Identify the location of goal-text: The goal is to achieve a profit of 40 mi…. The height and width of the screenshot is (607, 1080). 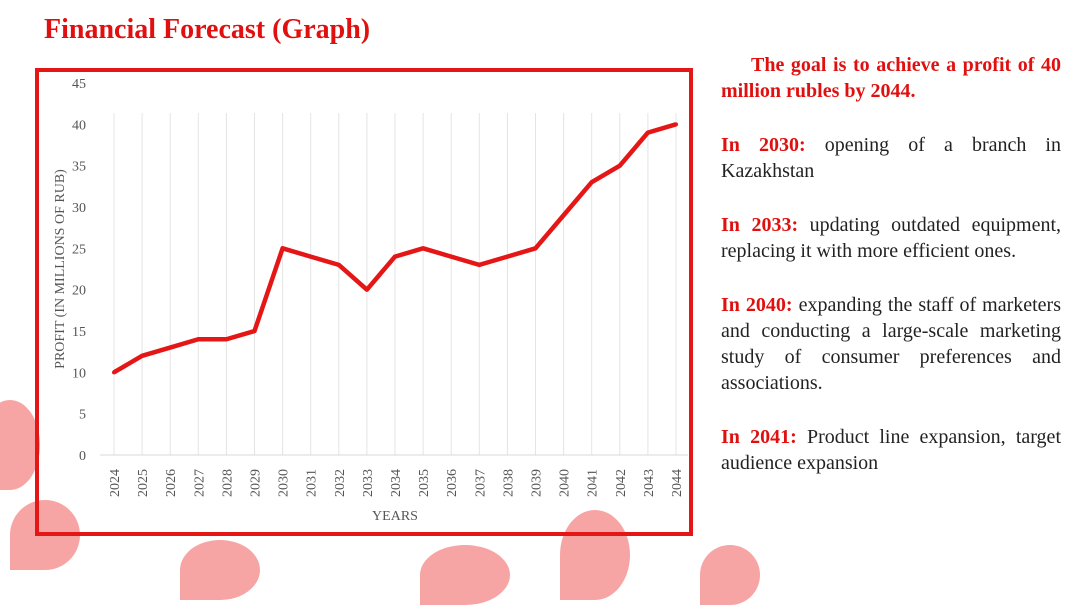
(891, 78).